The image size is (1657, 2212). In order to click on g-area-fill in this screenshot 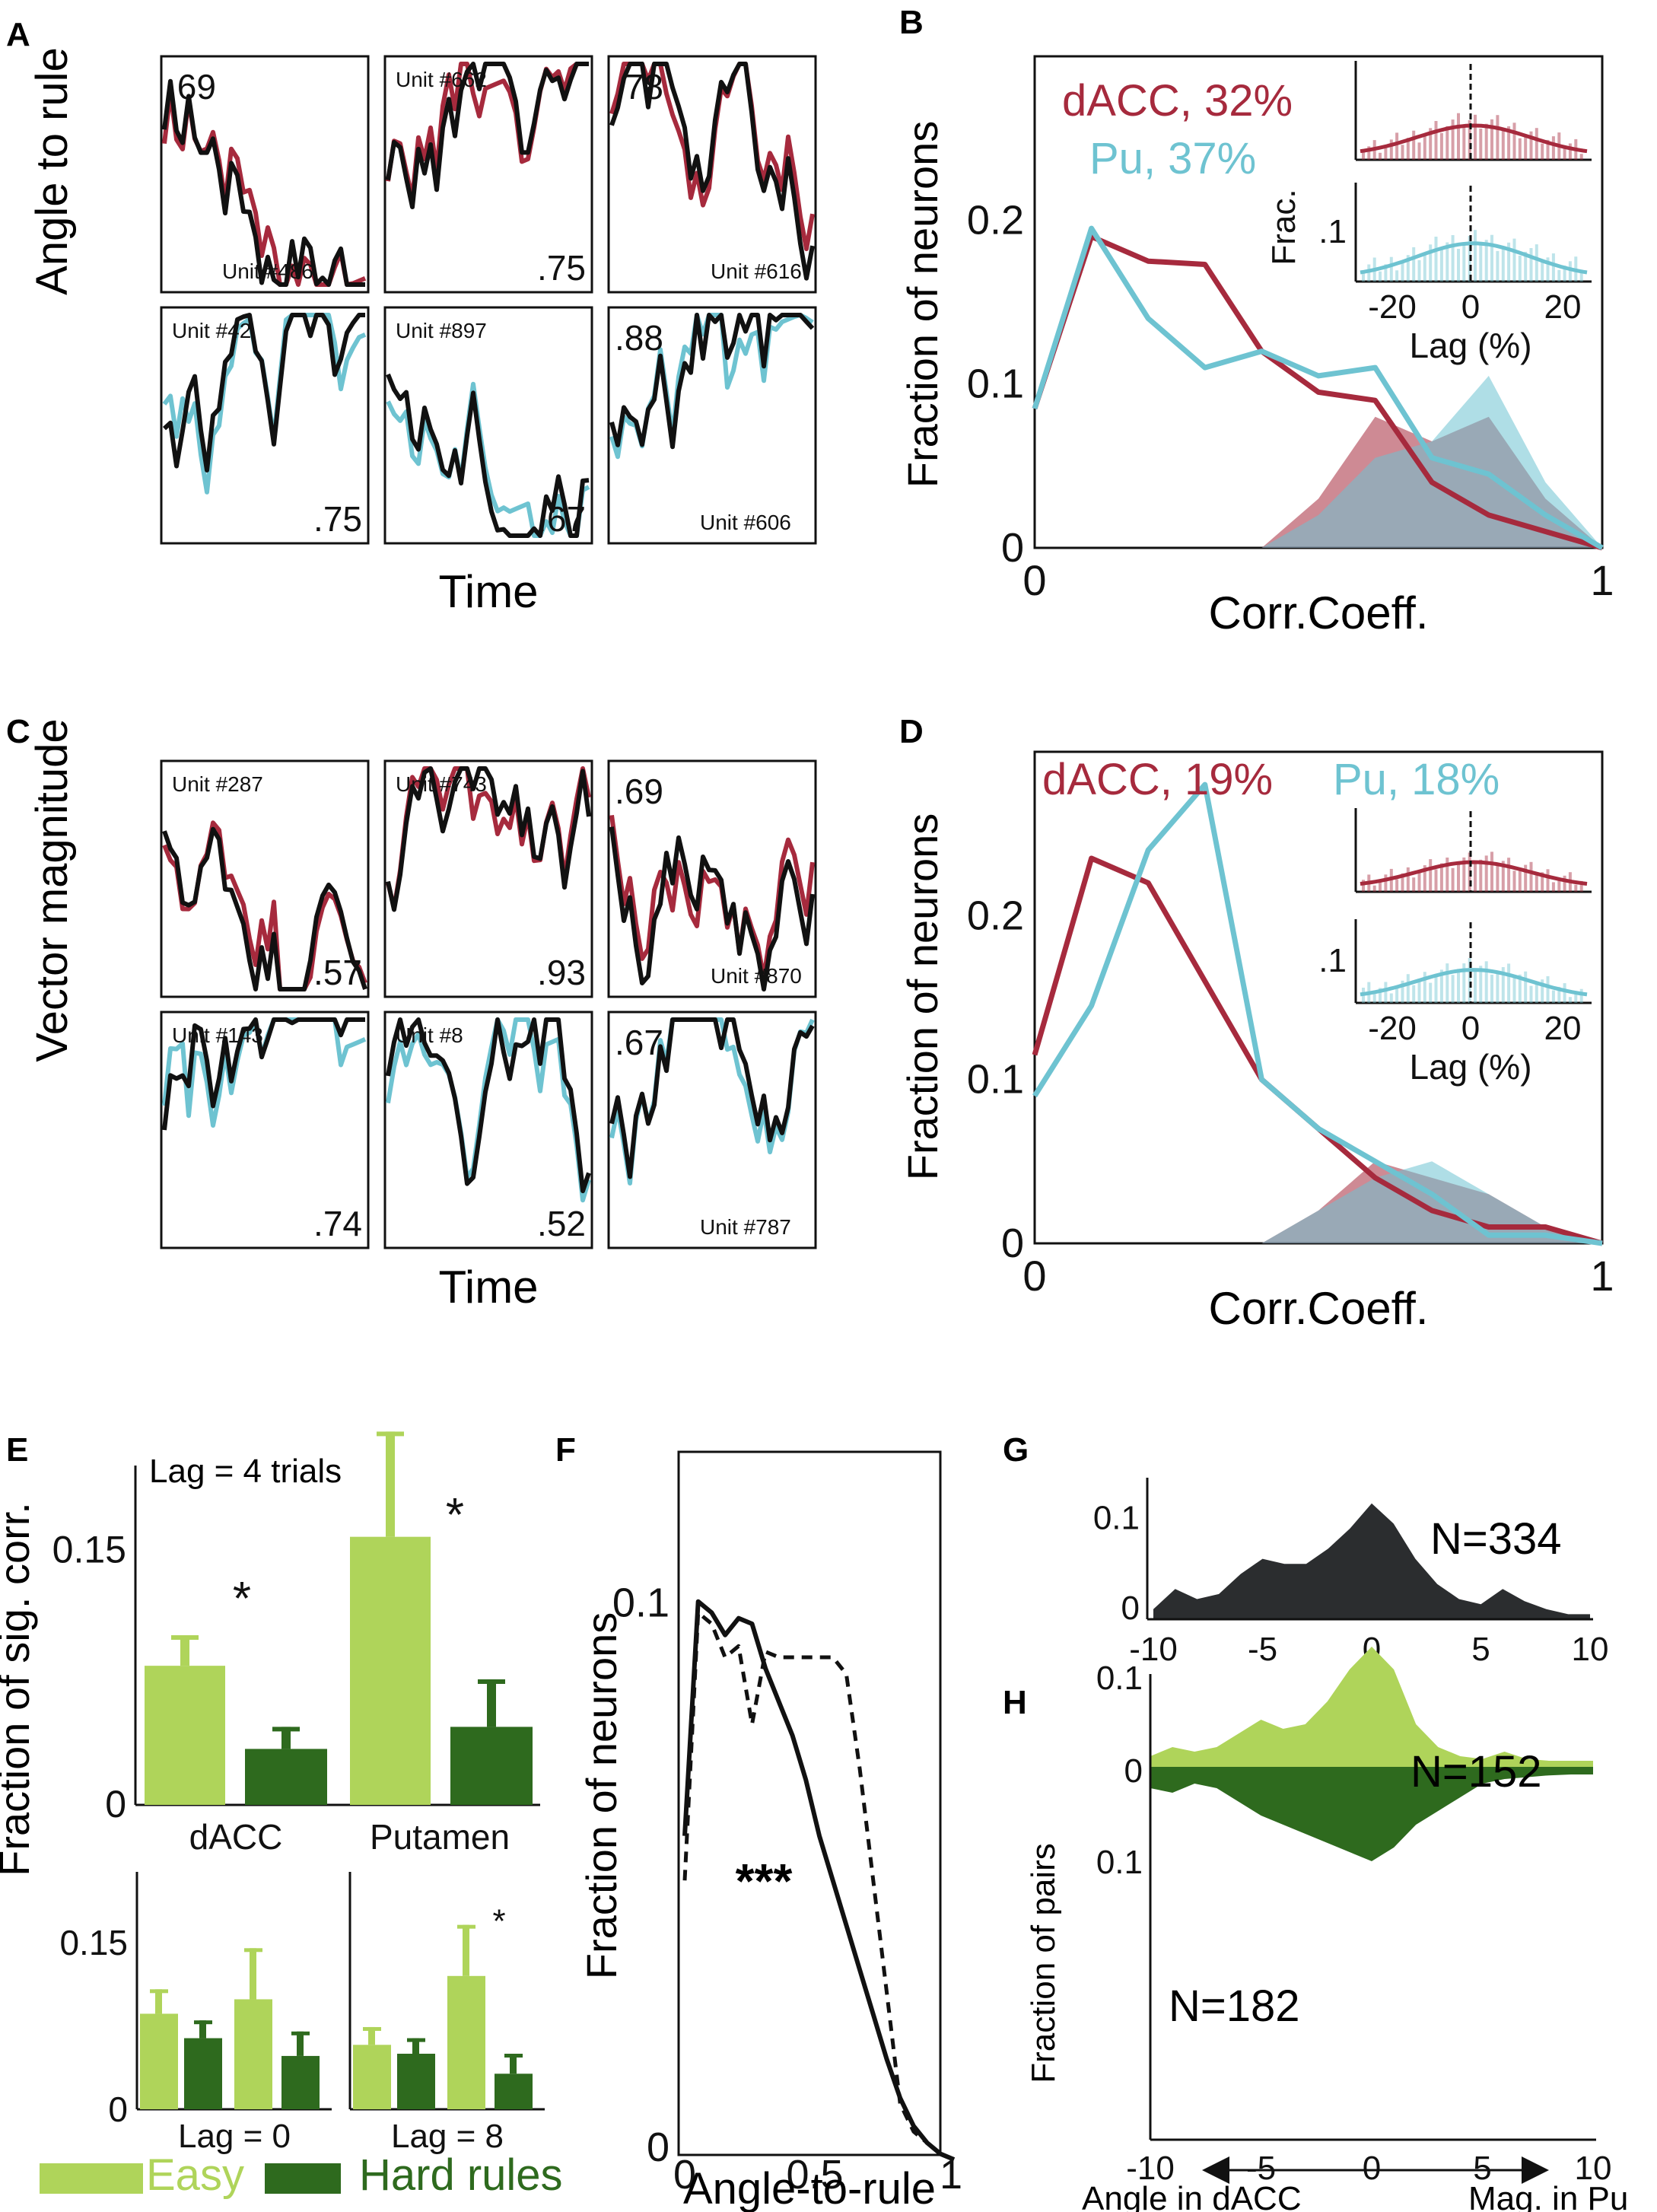, I will do `click(1371, 1561)`.